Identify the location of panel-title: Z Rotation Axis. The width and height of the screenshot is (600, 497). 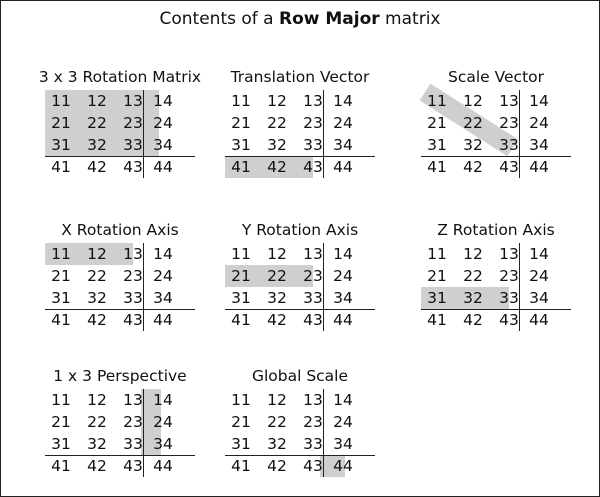
(496, 230).